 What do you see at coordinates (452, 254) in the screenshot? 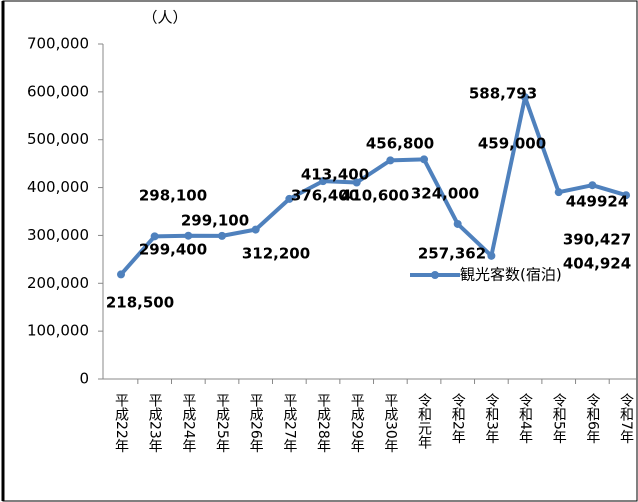
I see `value-label: 257,362` at bounding box center [452, 254].